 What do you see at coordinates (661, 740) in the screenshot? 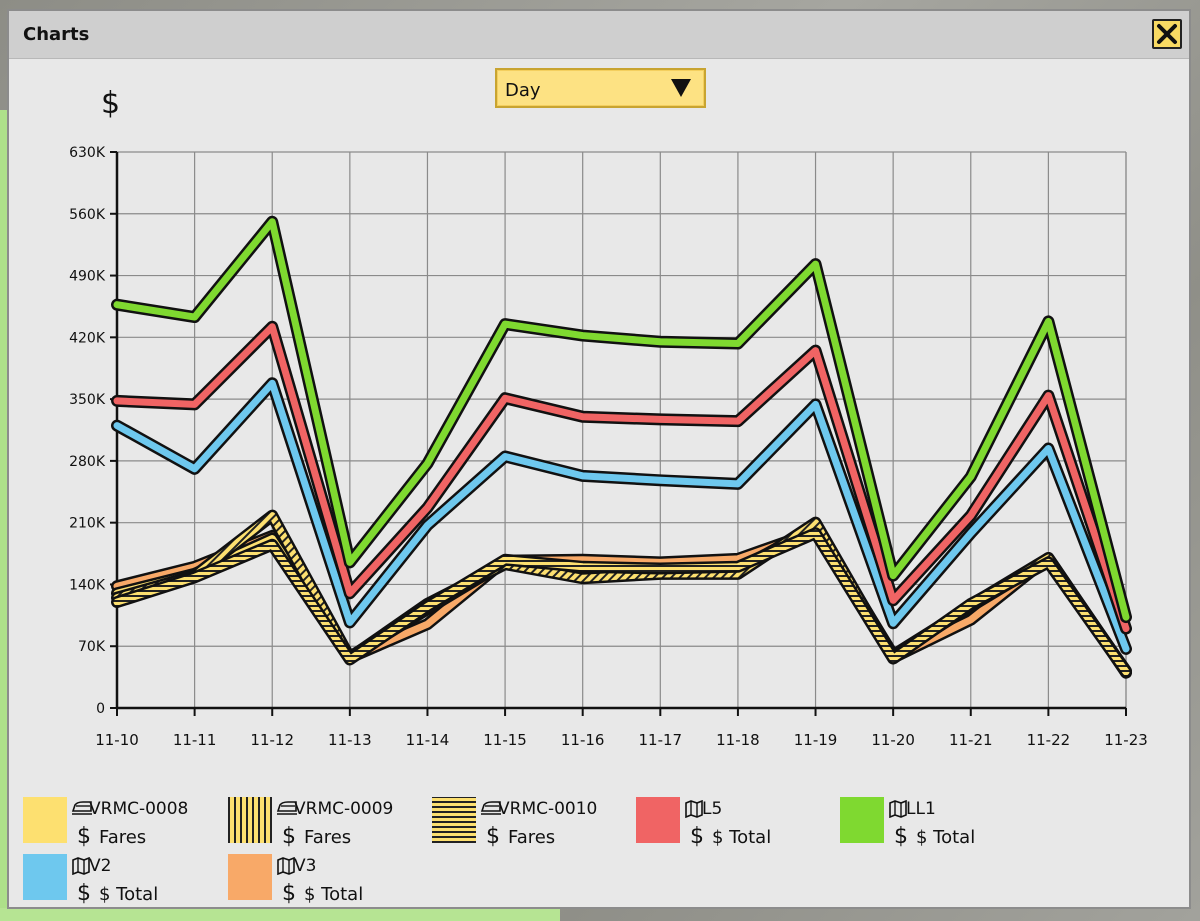
I see `x-tick-label: 11-17` at bounding box center [661, 740].